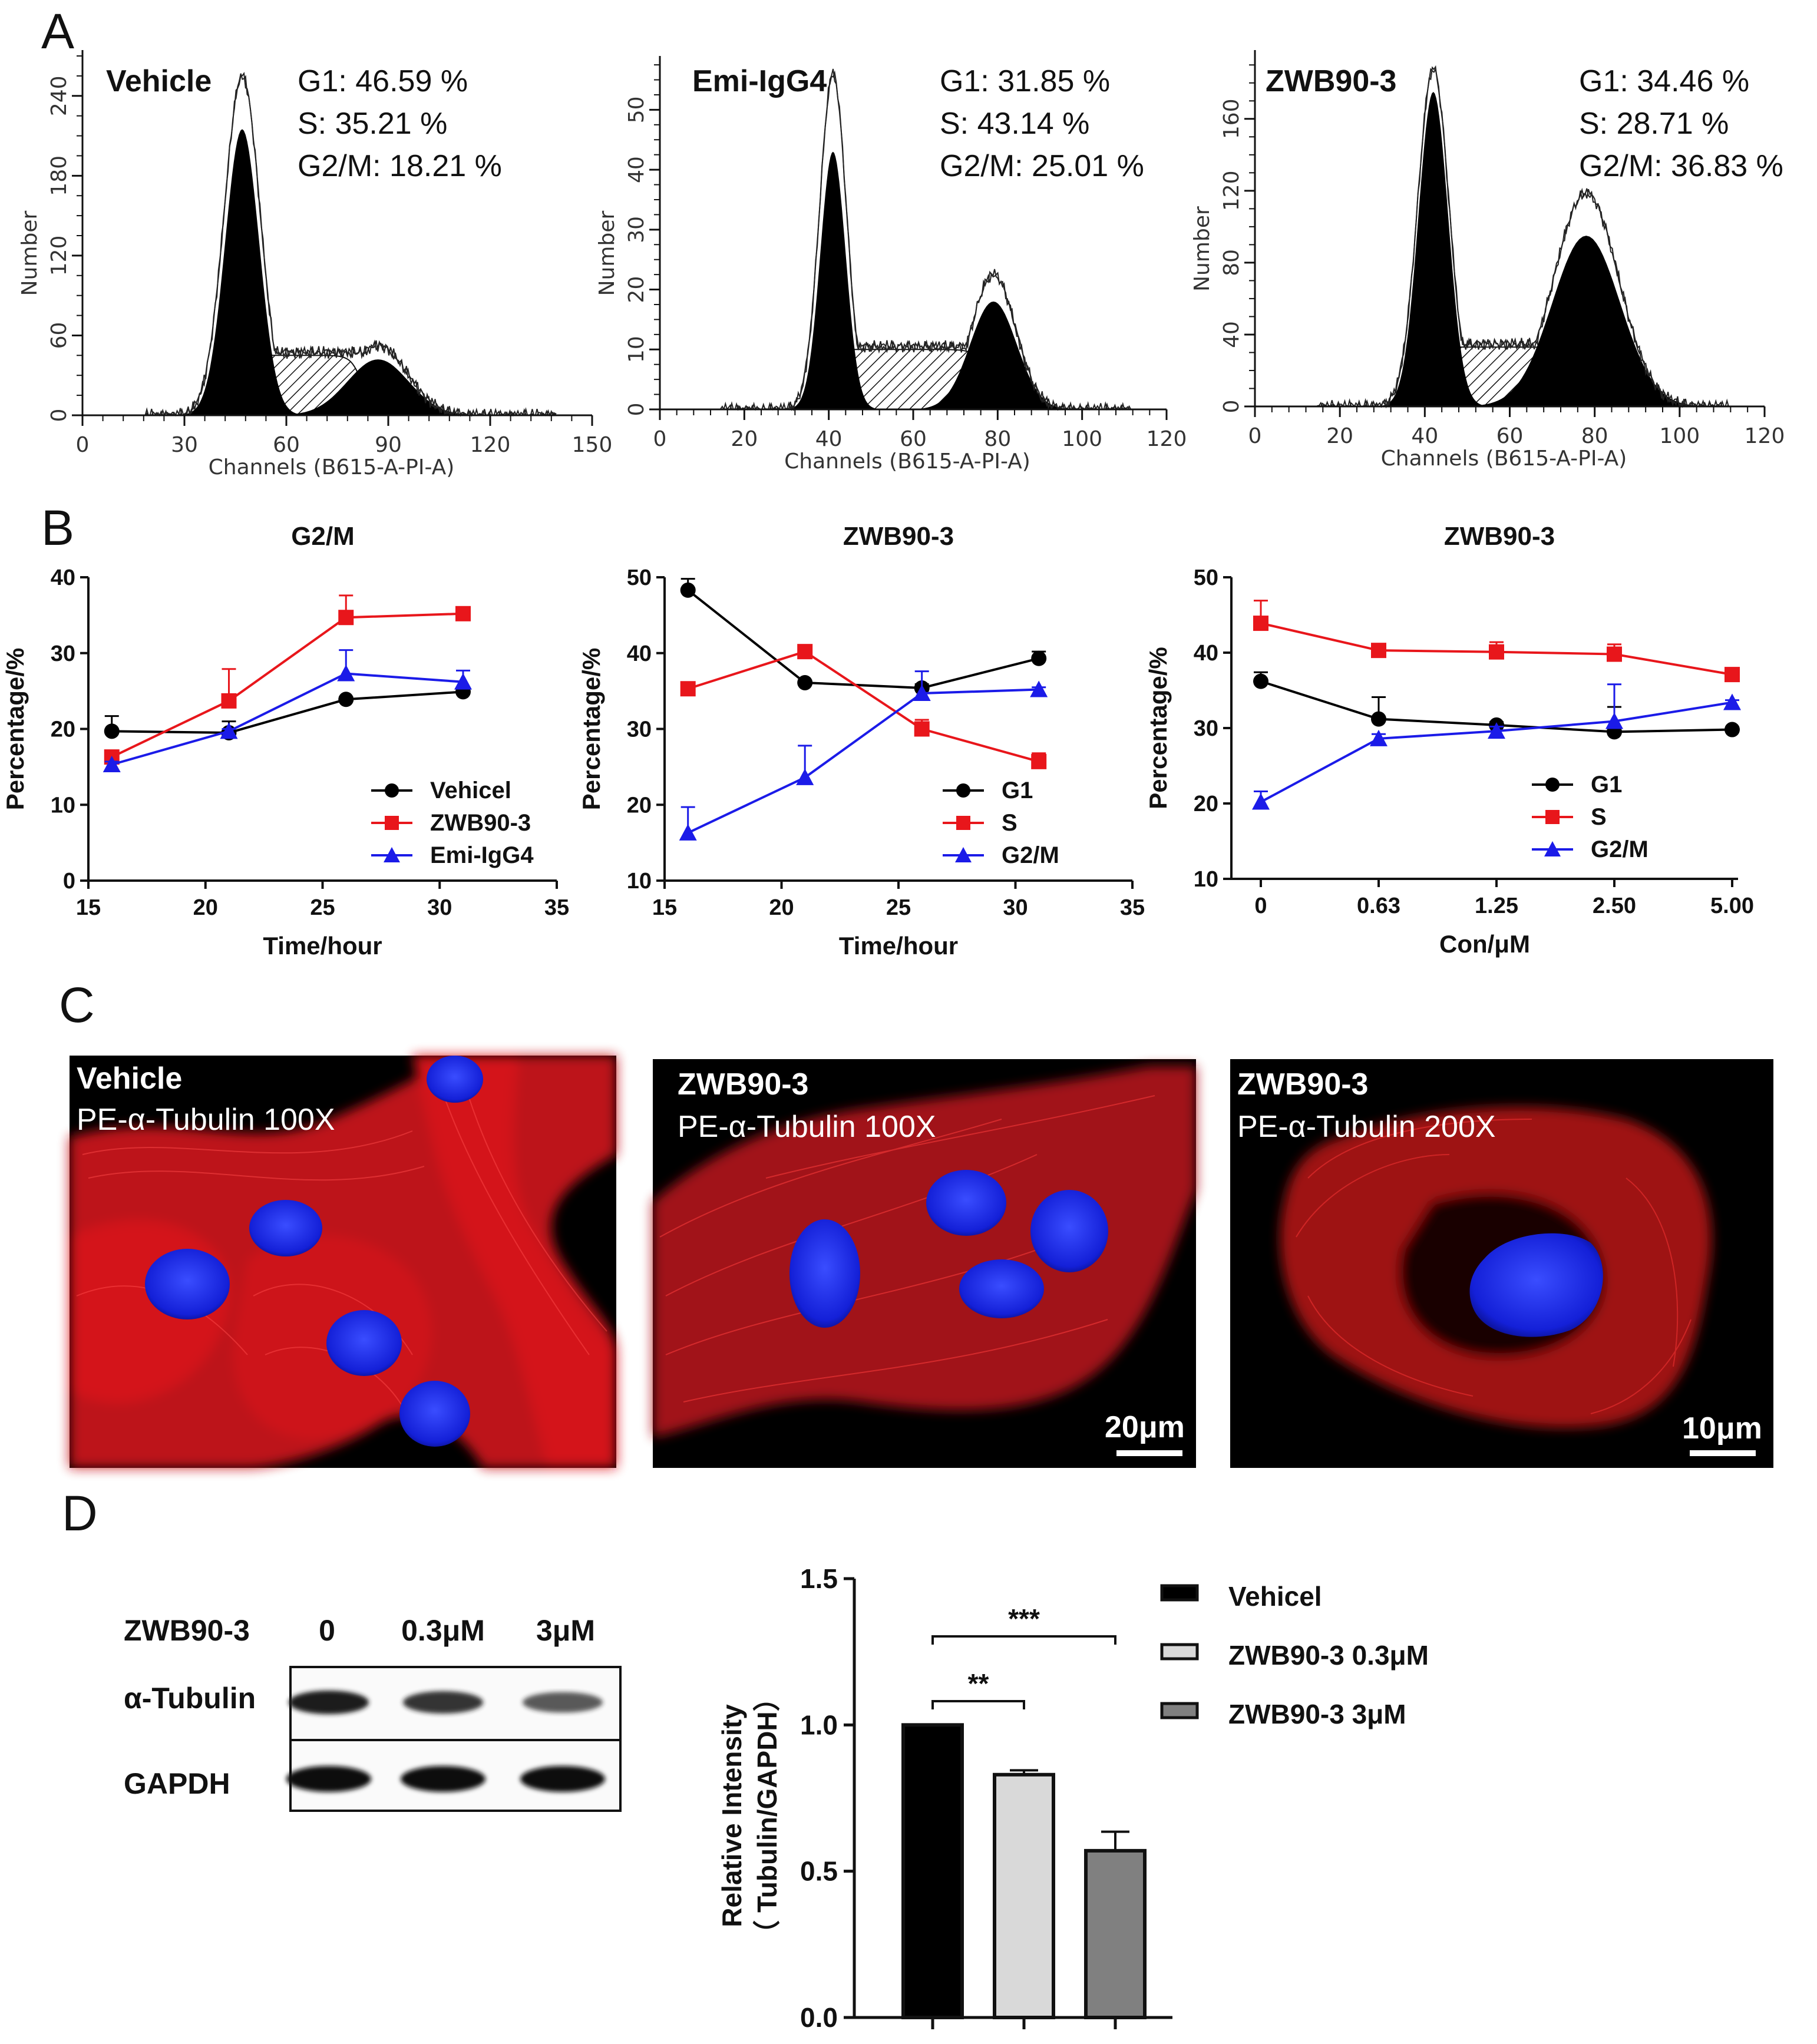 The image size is (1817, 2044). Describe the element at coordinates (187, 1630) in the screenshot. I see `wb-treatment-label: ZWB90-3` at that location.